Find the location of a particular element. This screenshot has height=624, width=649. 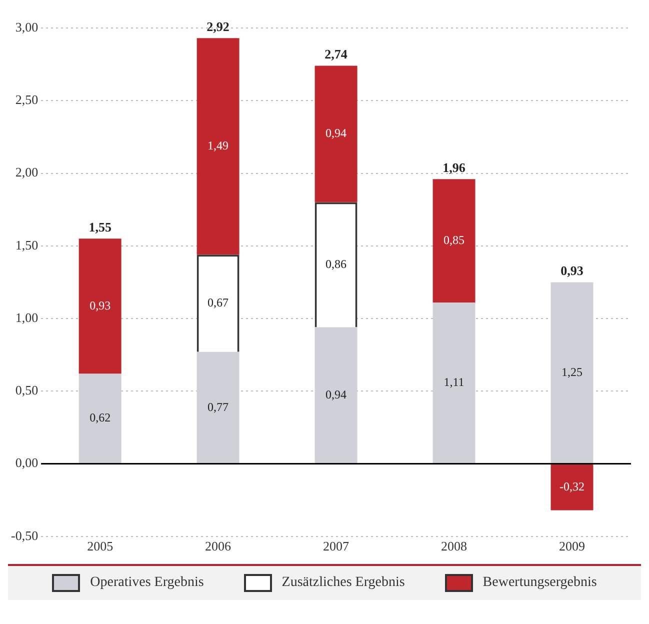

data-label: -0,32 is located at coordinates (572, 486).